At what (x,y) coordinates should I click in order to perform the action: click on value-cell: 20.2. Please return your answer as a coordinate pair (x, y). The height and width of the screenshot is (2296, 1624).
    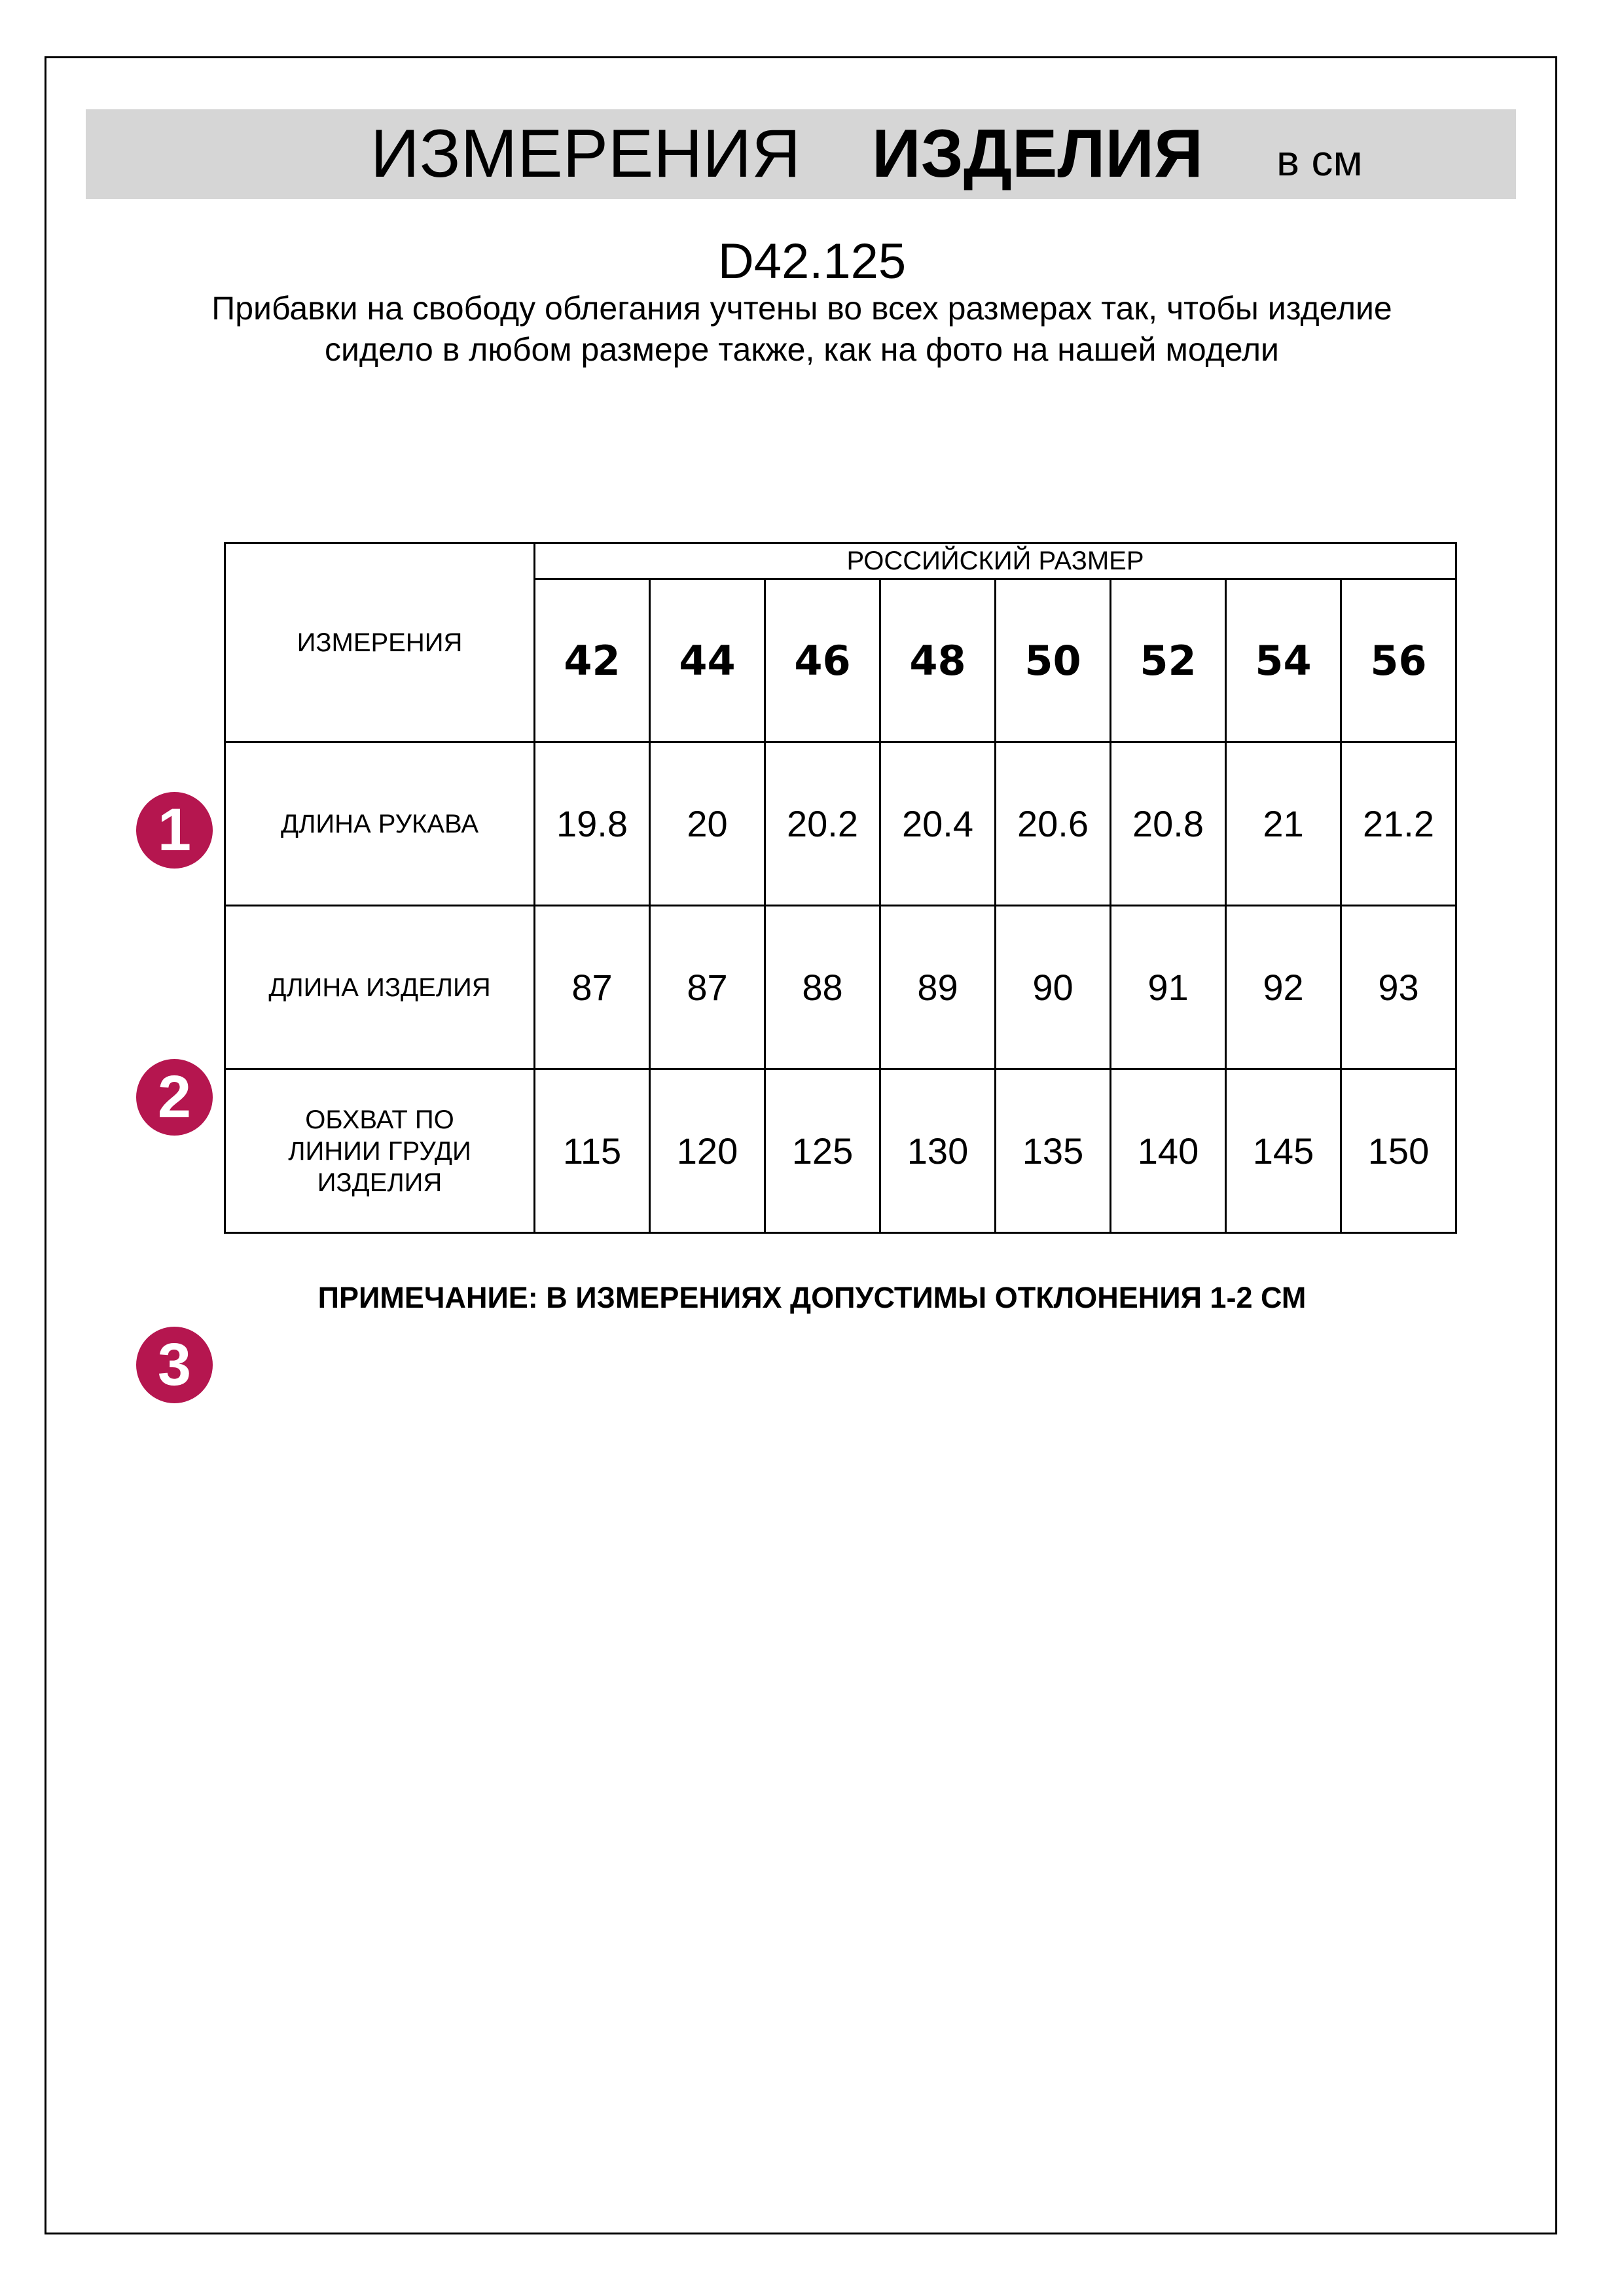
    Looking at the image, I should click on (822, 823).